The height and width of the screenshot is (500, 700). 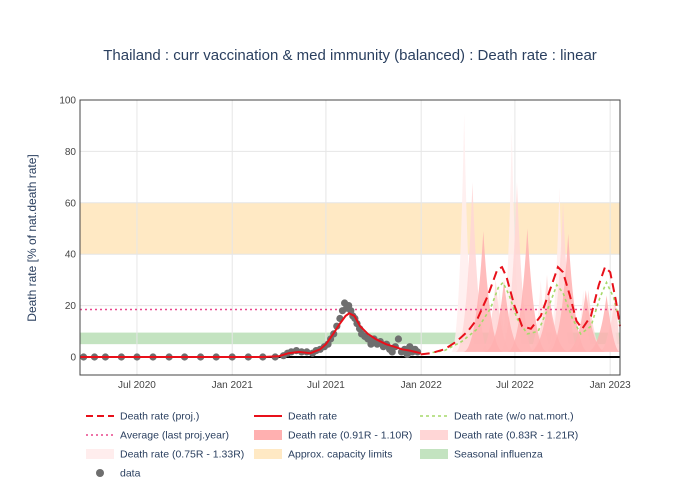 I want to click on legend-item: Death rate (0.83R - 1.21R), so click(x=499, y=436).